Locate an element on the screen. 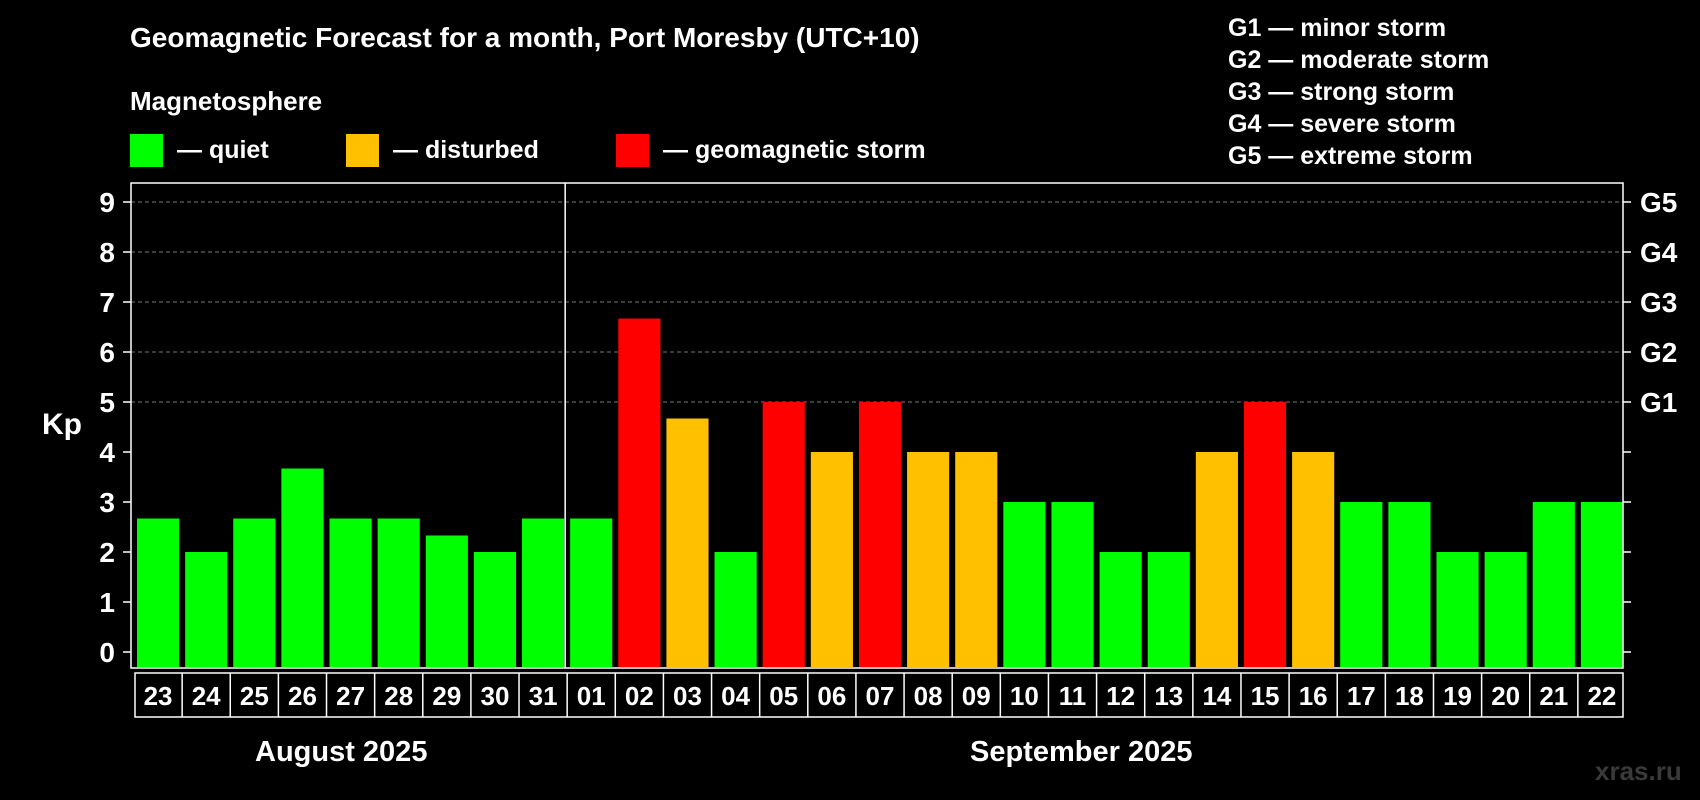 Image resolution: width=1700 pixels, height=800 pixels. storm-level-g1: G1 — minor storm is located at coordinates (1337, 28).